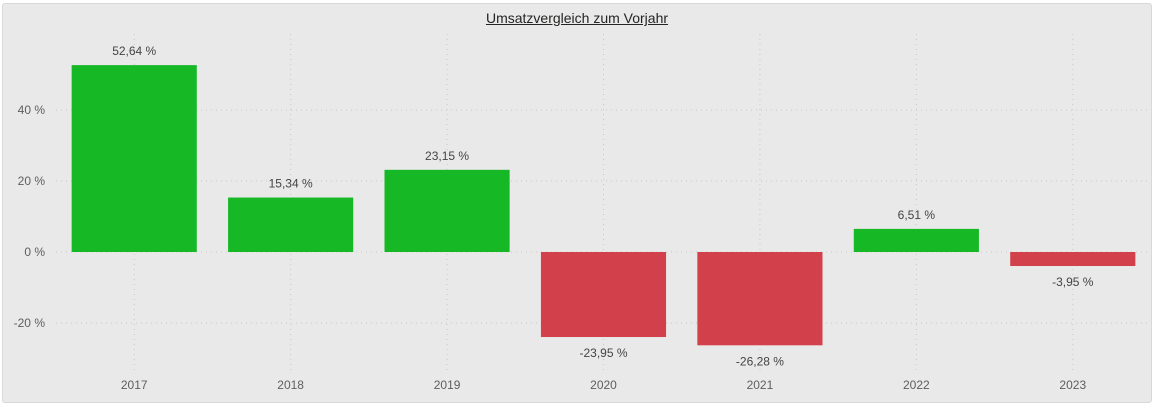  What do you see at coordinates (577, 18) in the screenshot?
I see `chart-title: Umsatzvergleich zum Vorjahr` at bounding box center [577, 18].